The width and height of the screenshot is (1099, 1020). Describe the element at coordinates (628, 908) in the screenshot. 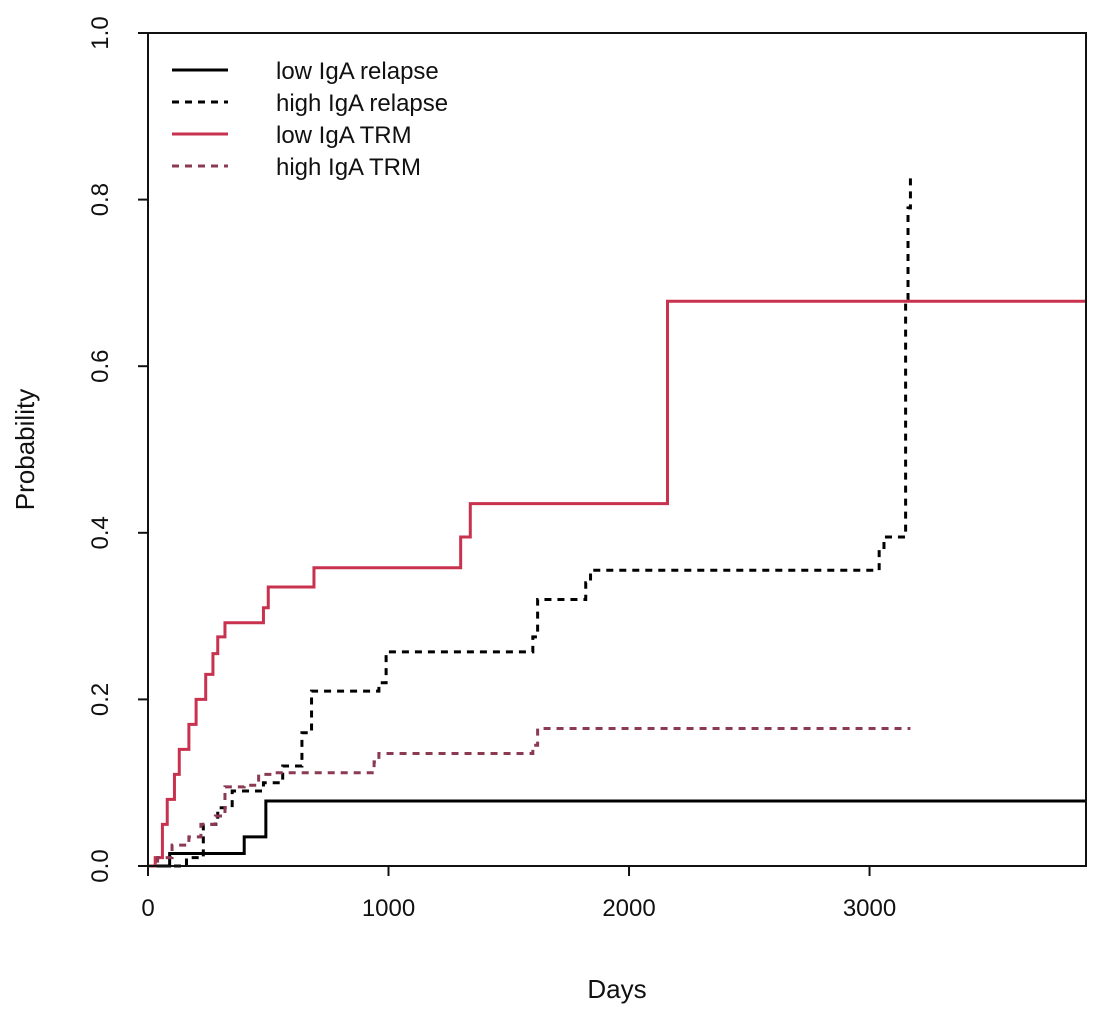

I see `x-tick-label: 2000` at that location.